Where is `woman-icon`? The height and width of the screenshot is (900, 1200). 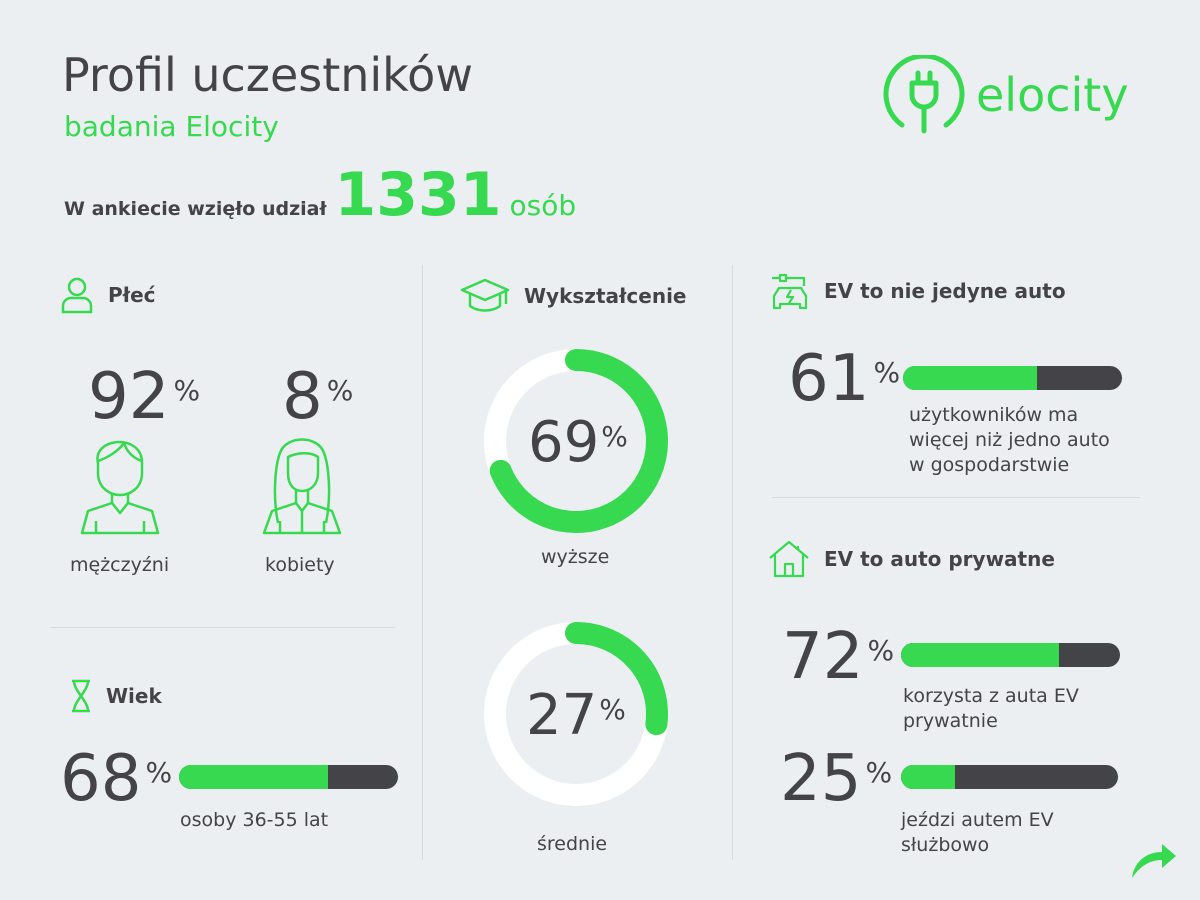 woman-icon is located at coordinates (302, 486).